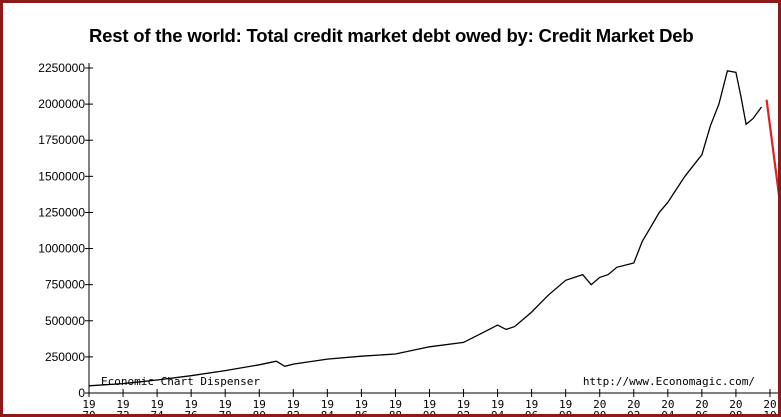 Image resolution: width=781 pixels, height=417 pixels. I want to click on red-arrow-annotation, so click(771, 148).